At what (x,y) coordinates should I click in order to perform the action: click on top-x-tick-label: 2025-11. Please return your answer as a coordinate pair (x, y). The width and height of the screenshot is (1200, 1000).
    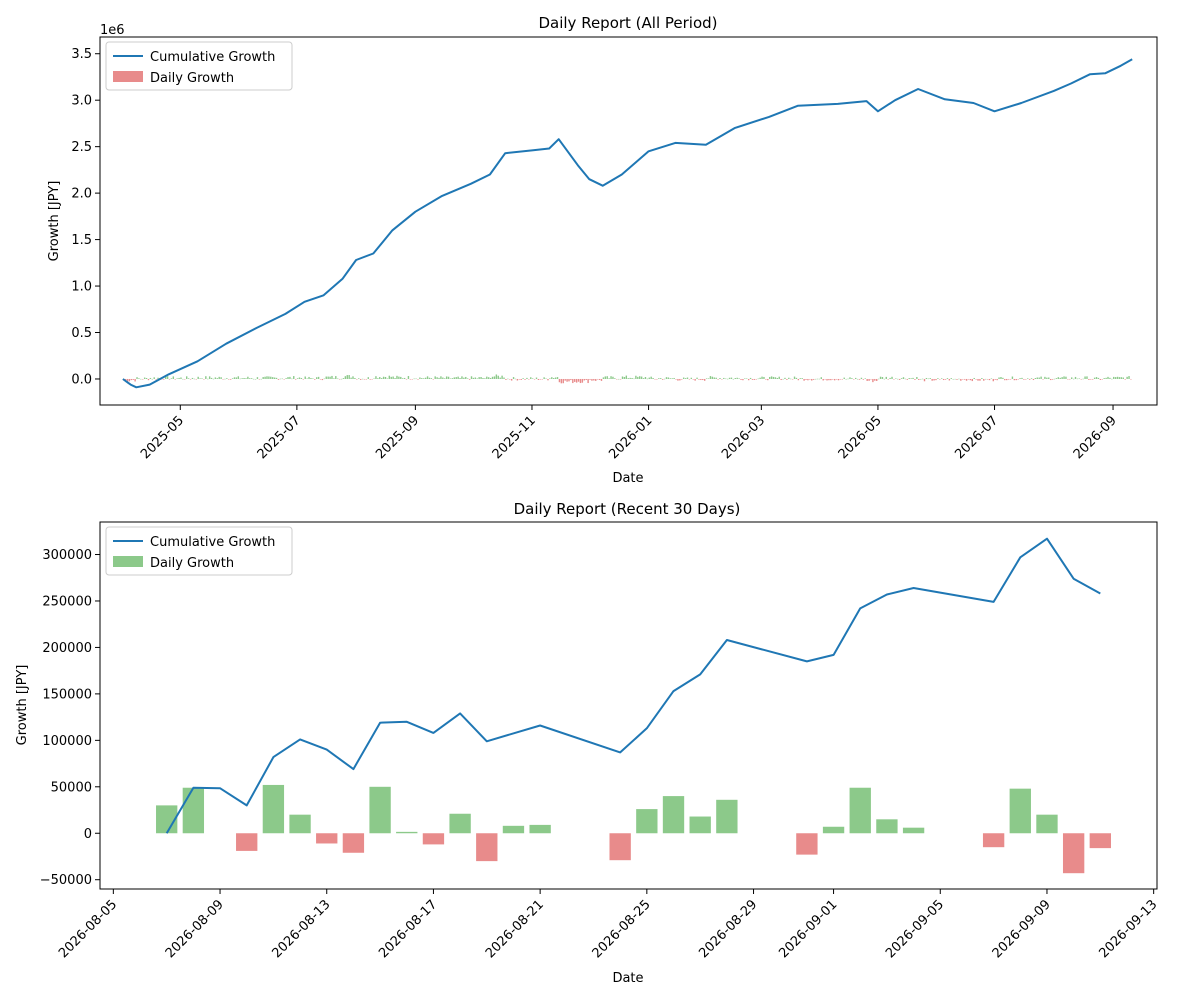
    Looking at the image, I should click on (514, 437).